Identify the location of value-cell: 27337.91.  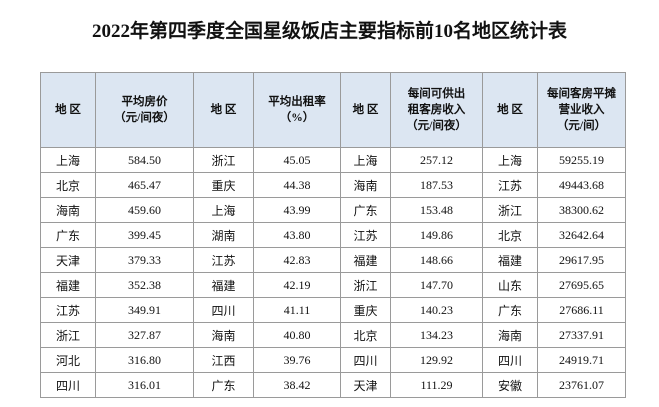
(581, 335).